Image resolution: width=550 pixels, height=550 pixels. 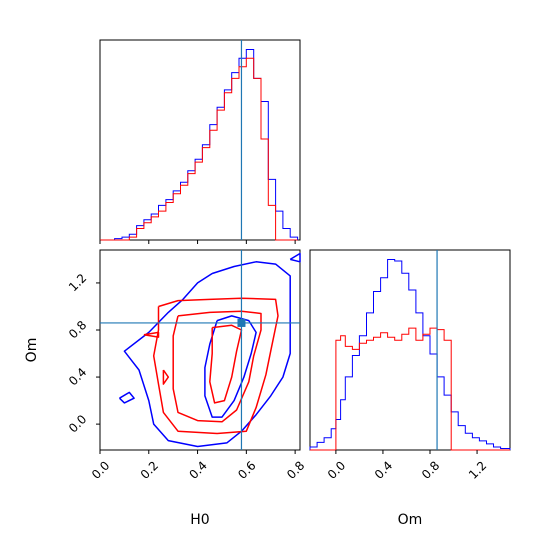 What do you see at coordinates (430, 469) in the screenshot?
I see `om-hist-x-tick-label-2: 0.8` at bounding box center [430, 469].